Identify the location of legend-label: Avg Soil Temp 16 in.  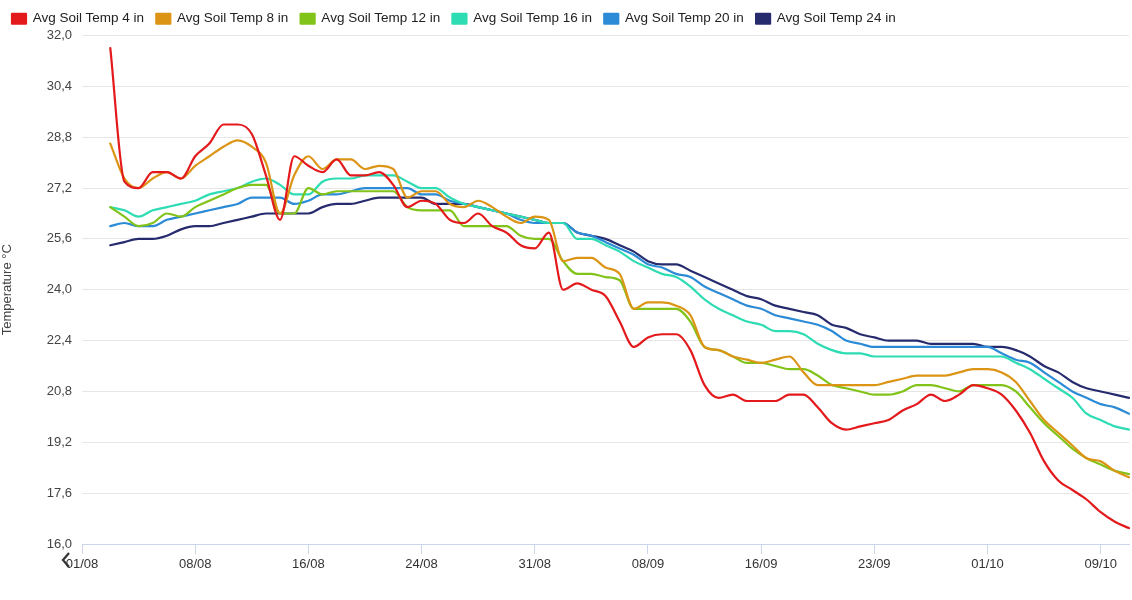
(533, 18).